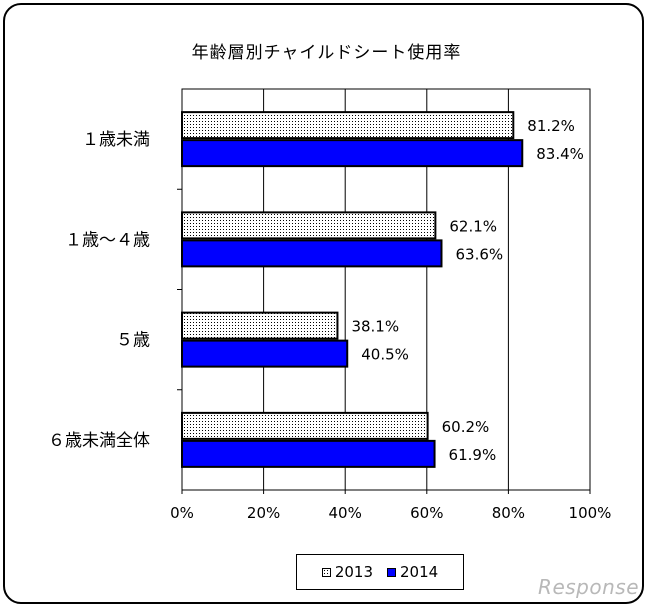 Image resolution: width=653 pixels, height=611 pixels. I want to click on x-tick-label: 60%, so click(426, 513).